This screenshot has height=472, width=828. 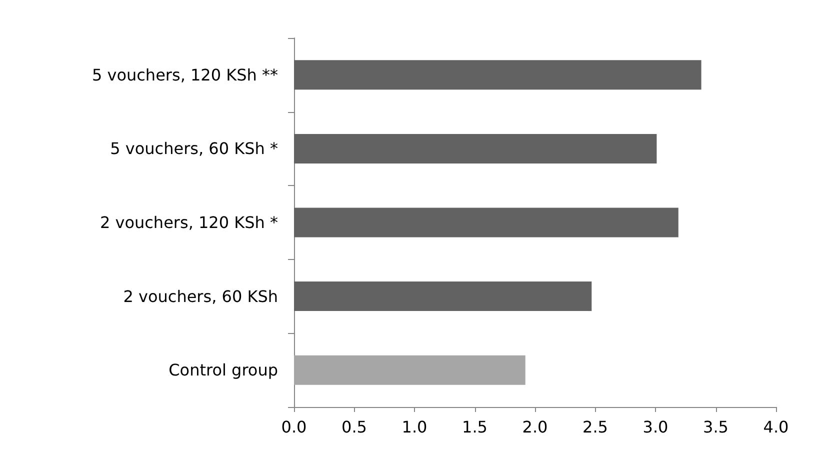 I want to click on x-tick-label: 4.0, so click(x=776, y=427).